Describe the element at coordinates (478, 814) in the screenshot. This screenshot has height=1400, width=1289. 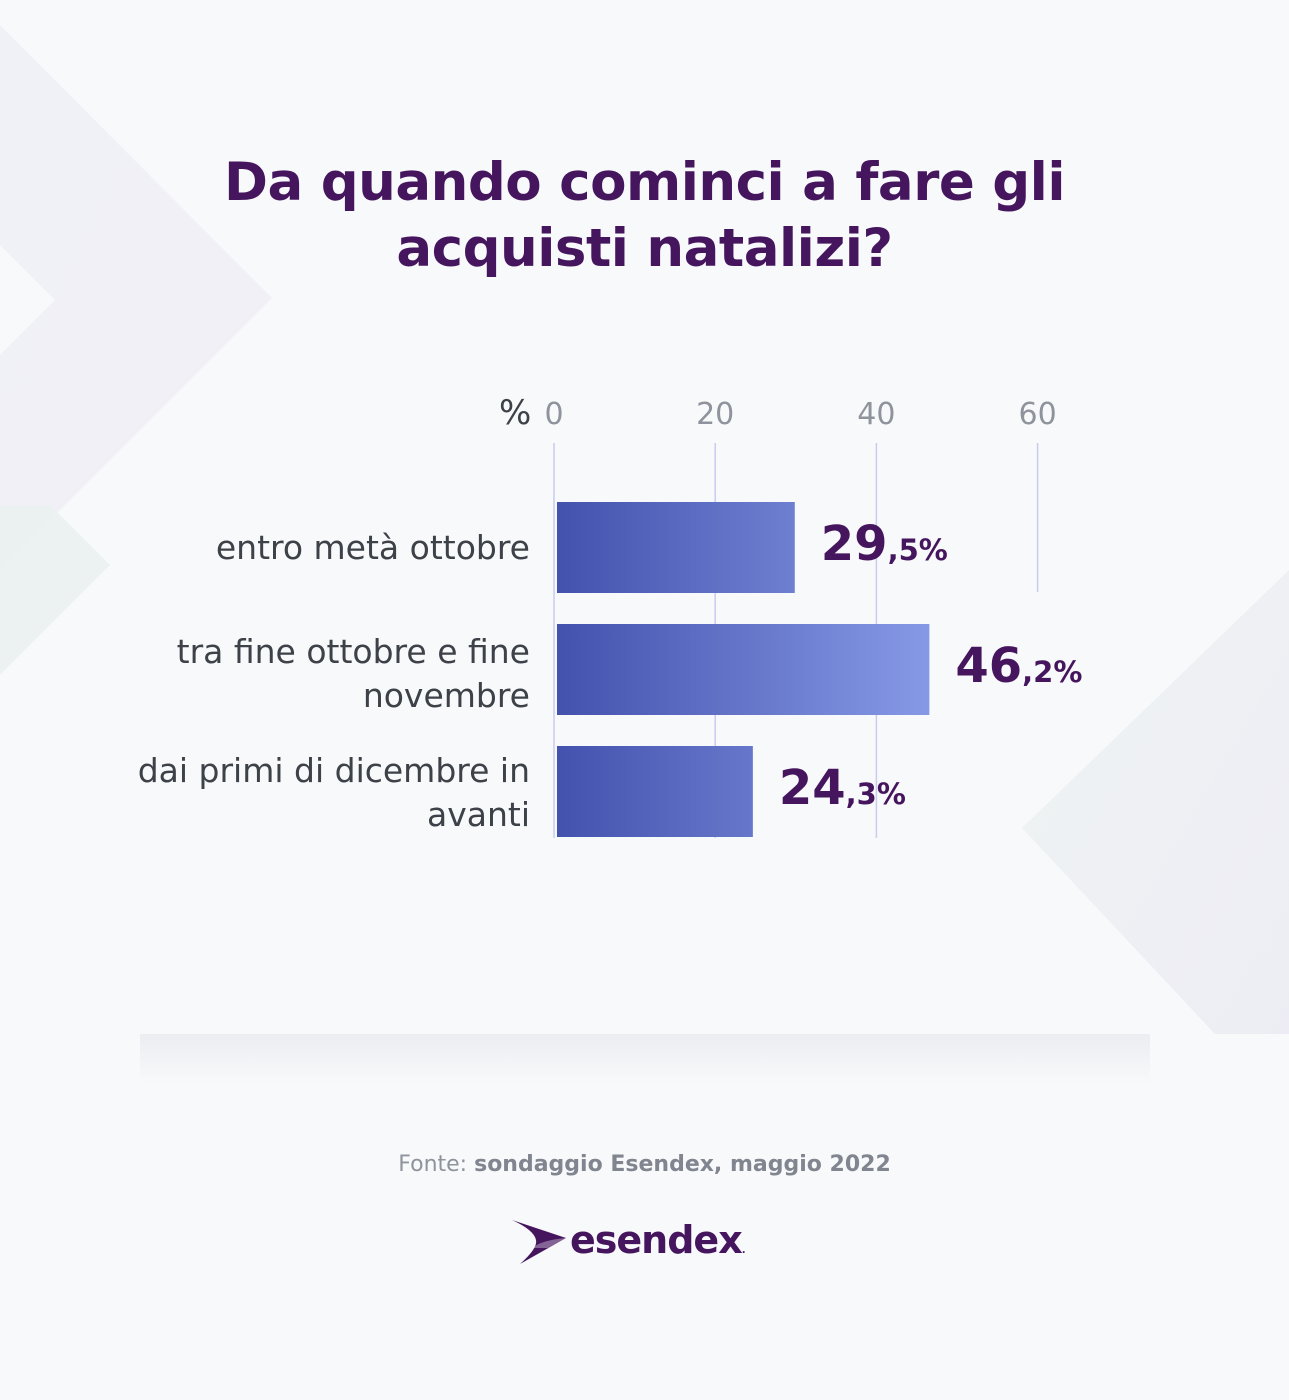
I see `category-label-line: avanti` at that location.